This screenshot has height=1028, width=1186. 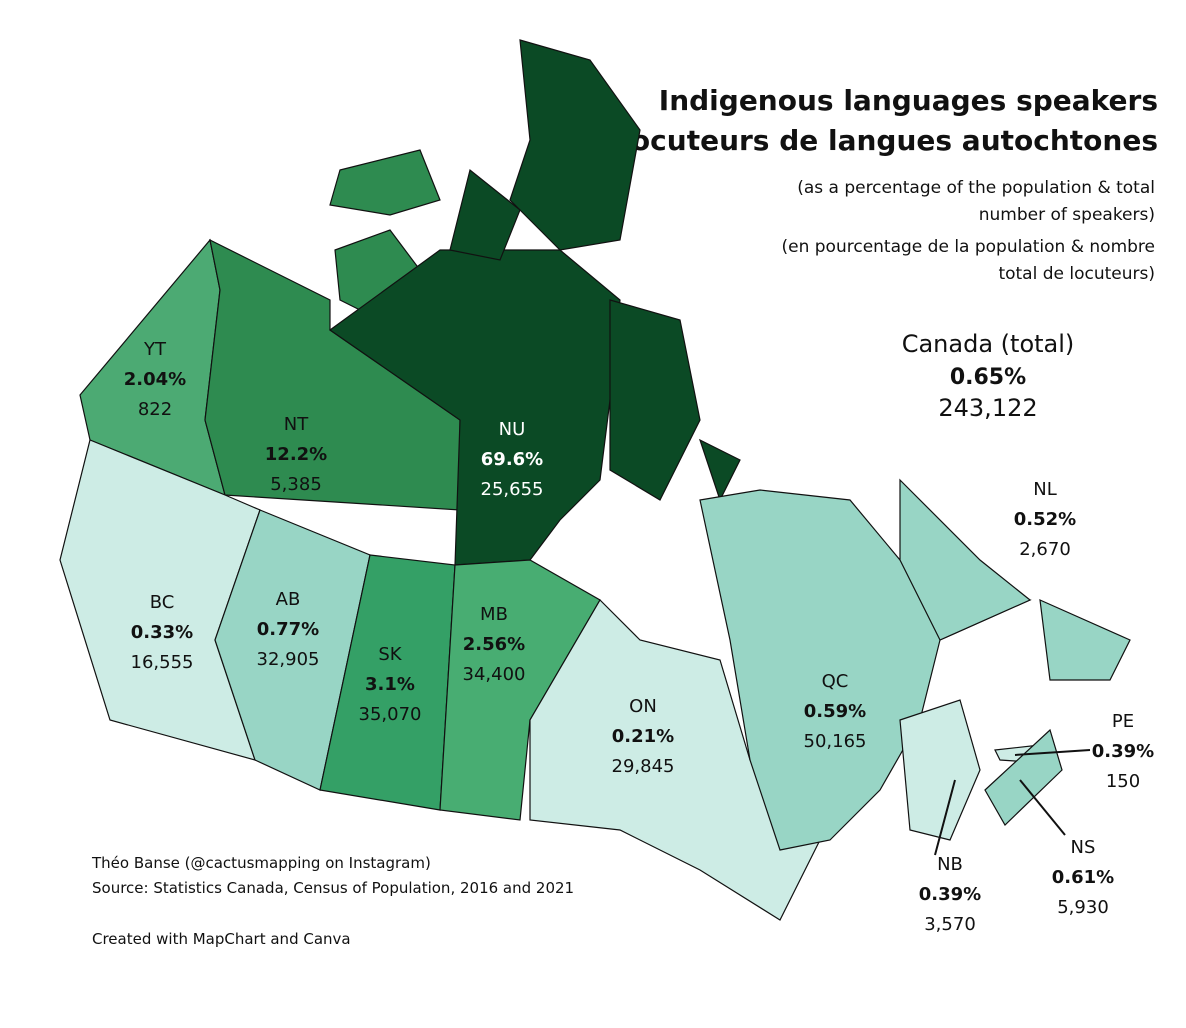 I want to click on credit: Created with MapChart and Canva, so click(x=221, y=939).